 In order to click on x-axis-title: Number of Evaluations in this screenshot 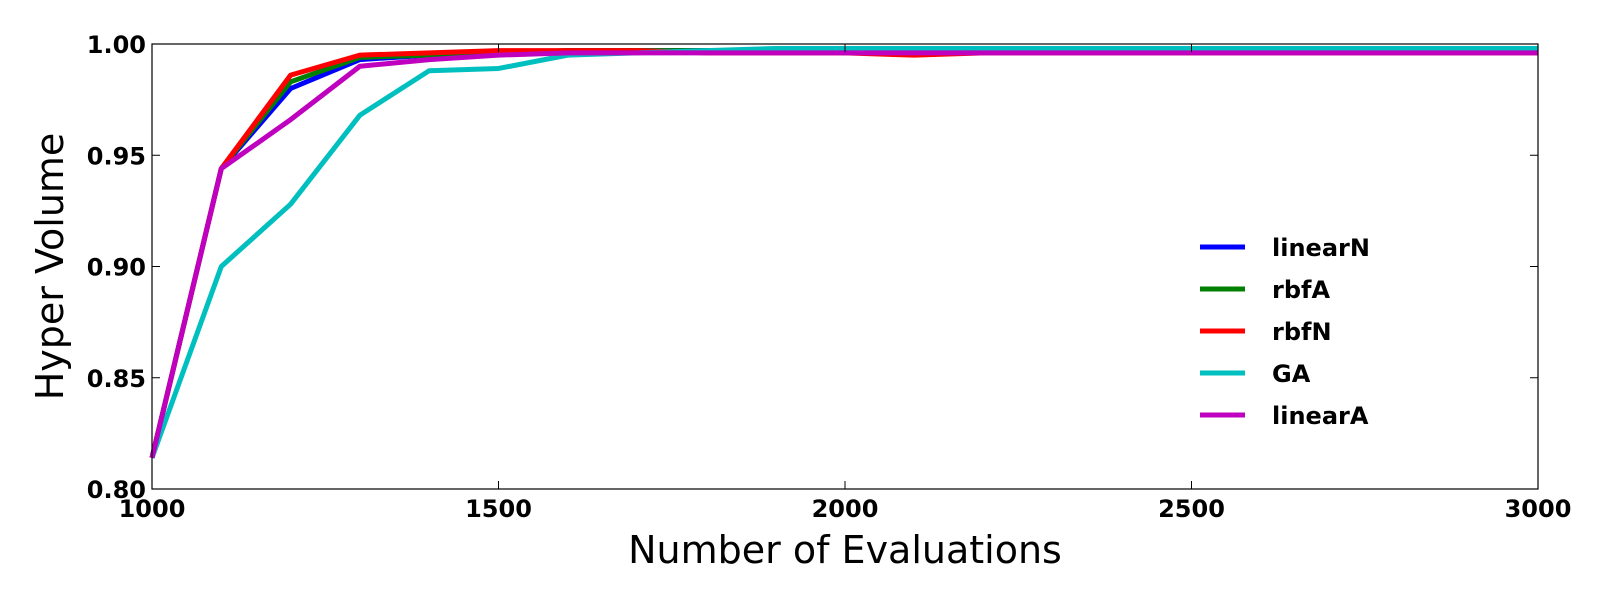, I will do `click(845, 550)`.